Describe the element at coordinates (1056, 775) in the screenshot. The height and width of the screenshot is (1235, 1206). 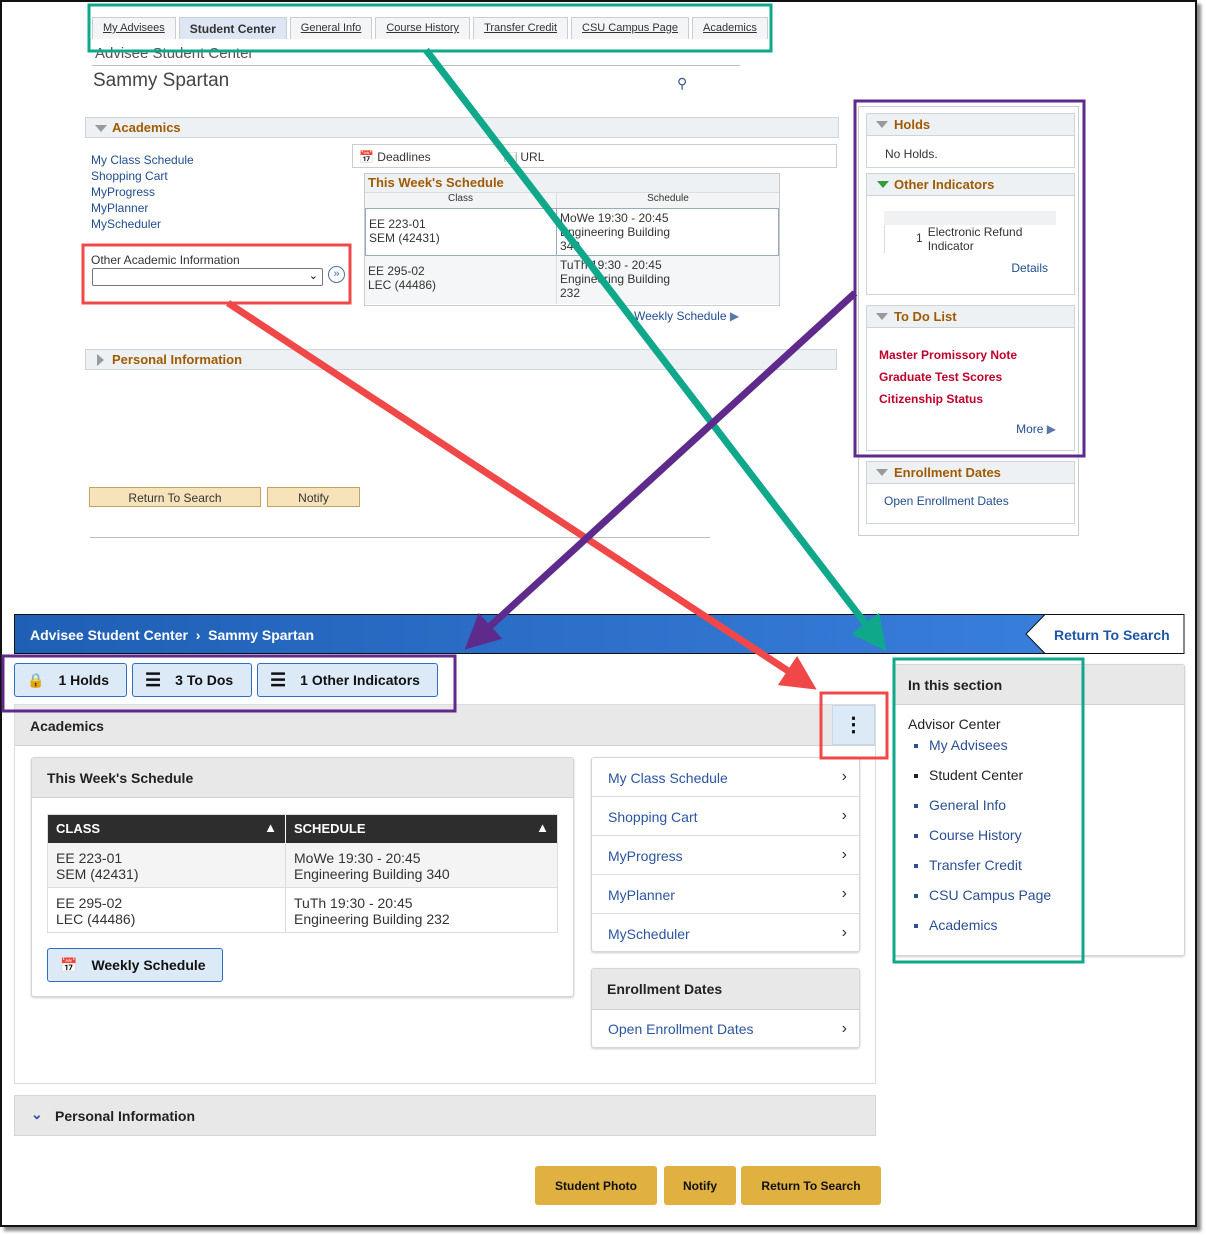
I see `section-link-student-center: Student Center` at that location.